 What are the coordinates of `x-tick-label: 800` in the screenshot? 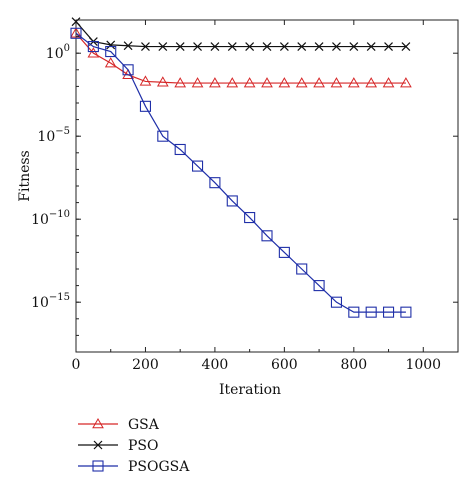 It's located at (353, 365).